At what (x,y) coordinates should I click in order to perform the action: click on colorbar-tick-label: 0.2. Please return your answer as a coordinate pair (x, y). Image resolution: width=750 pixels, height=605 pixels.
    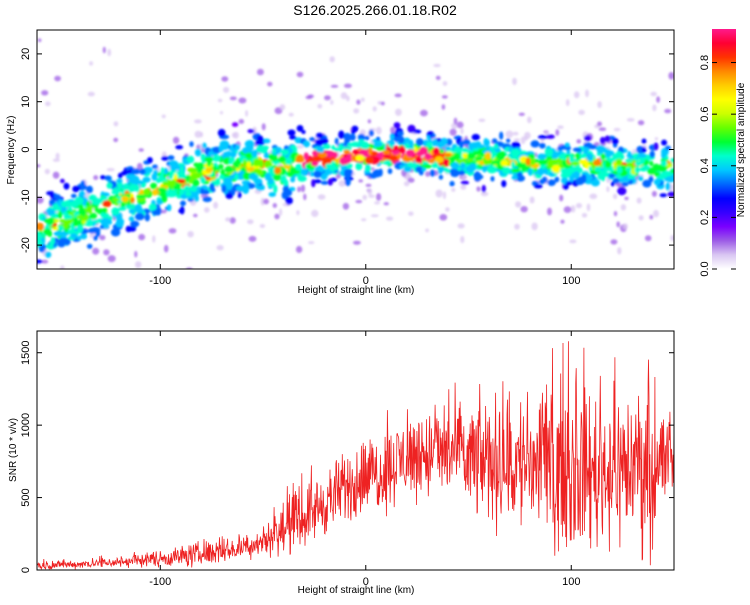
    Looking at the image, I should click on (705, 217).